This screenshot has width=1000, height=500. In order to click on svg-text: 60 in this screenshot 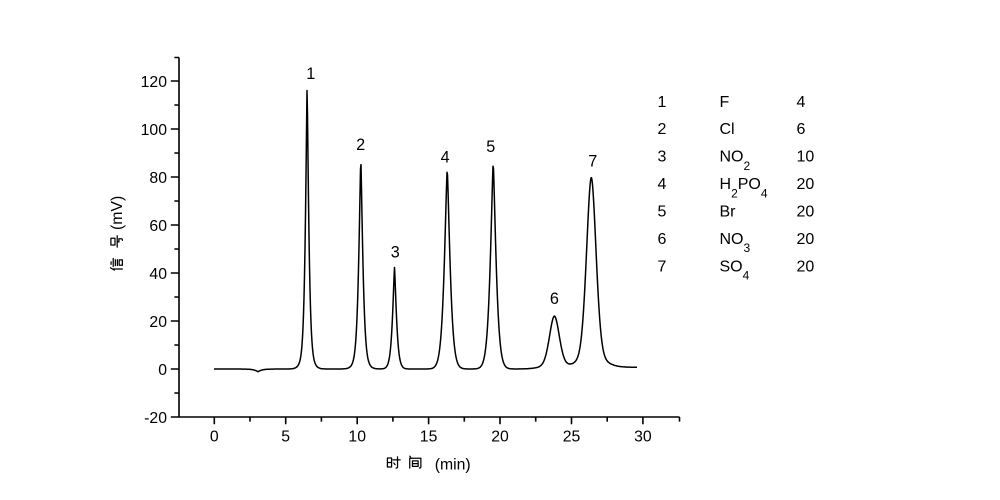, I will do `click(158, 226)`.